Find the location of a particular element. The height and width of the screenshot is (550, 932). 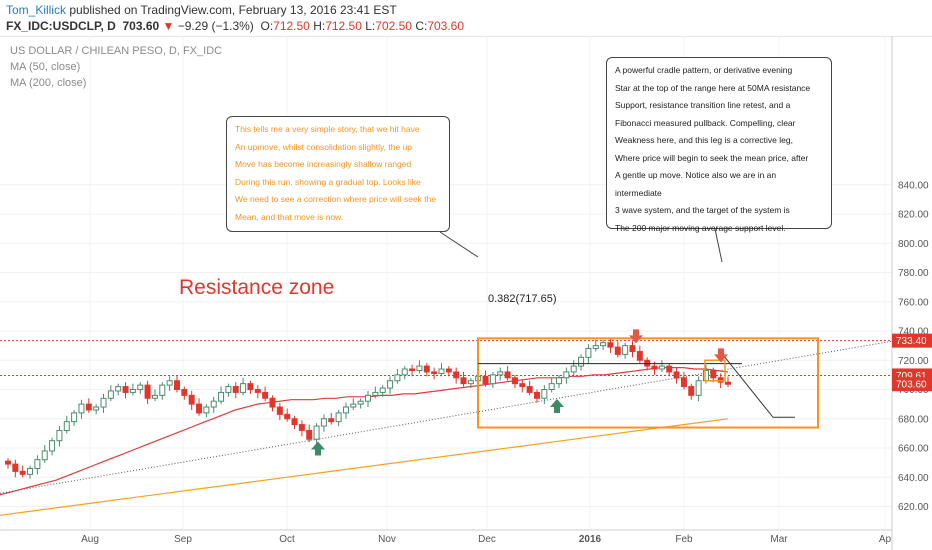

price-tag-label: 703.60 is located at coordinates (911, 385).